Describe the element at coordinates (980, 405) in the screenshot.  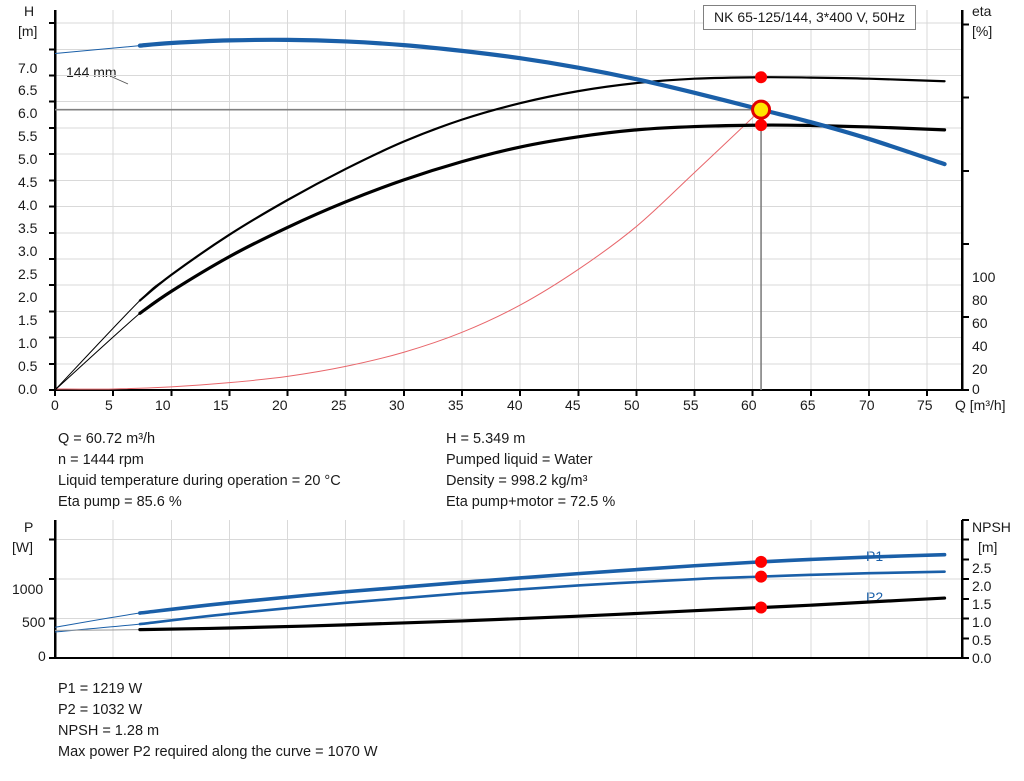
I see `top-x-axis-label: Q [m³/h]` at that location.